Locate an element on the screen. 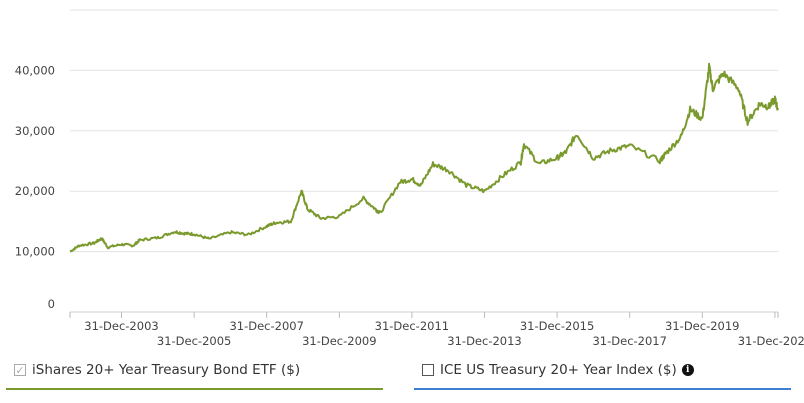  y-tick-label: 30,000 is located at coordinates (35, 131).